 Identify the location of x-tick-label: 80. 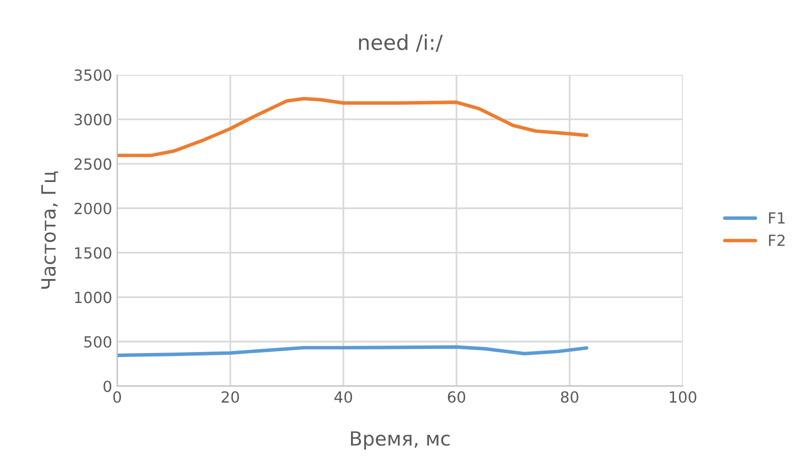
(569, 397).